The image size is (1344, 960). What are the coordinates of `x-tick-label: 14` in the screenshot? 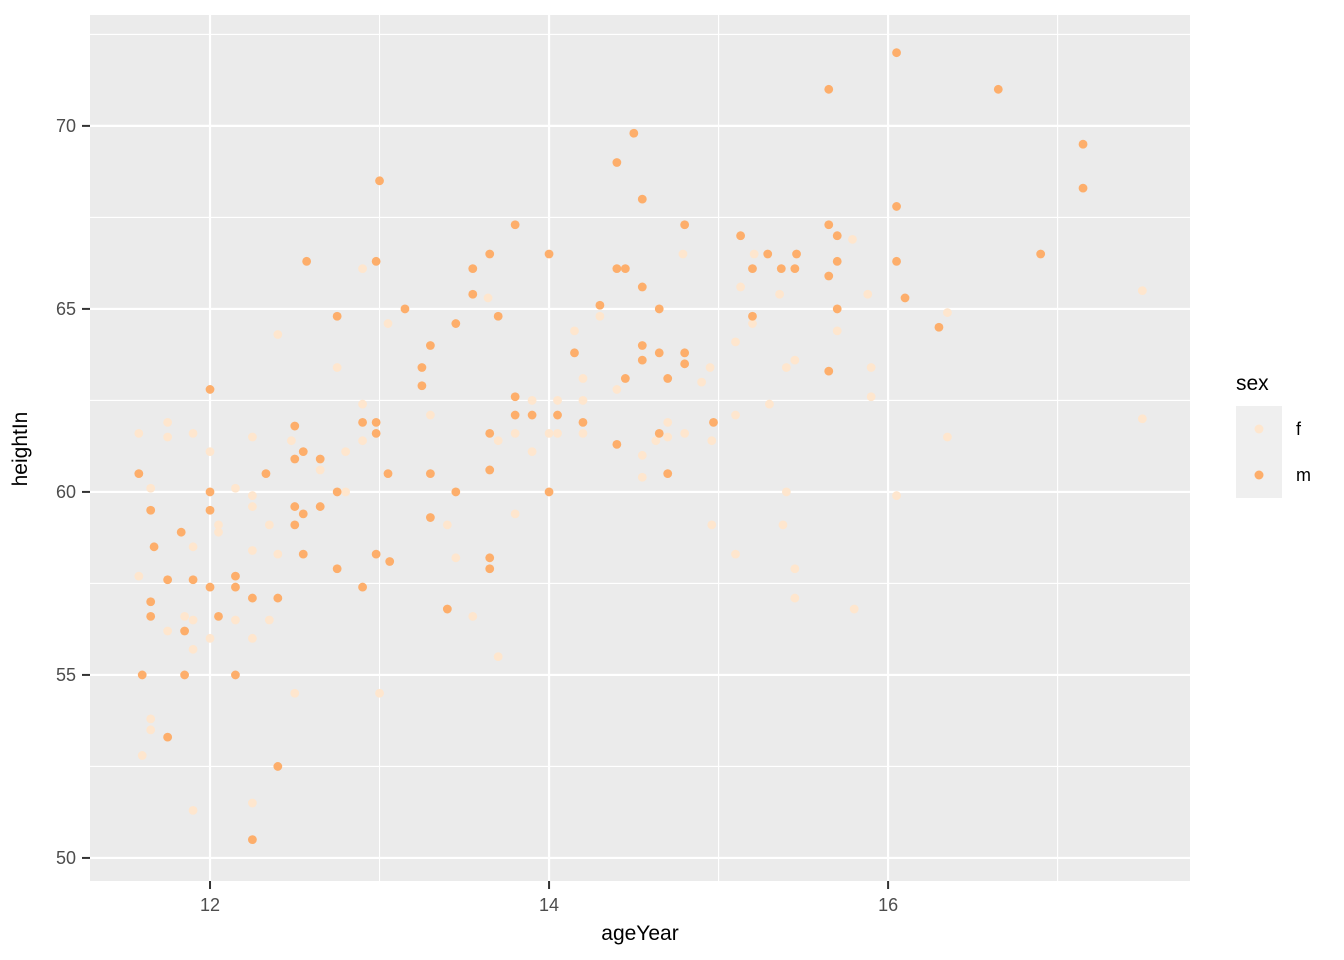 It's located at (549, 905).